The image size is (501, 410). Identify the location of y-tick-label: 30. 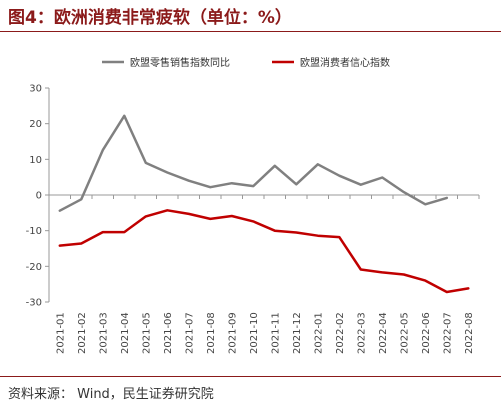
(35, 89).